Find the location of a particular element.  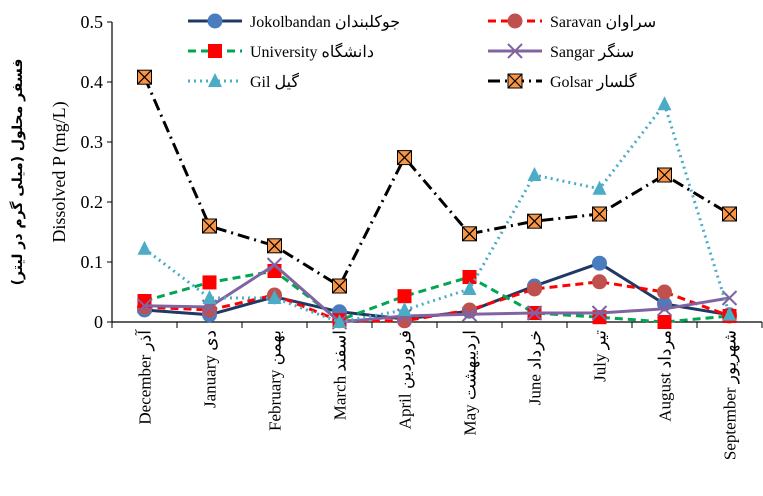

x-tick-label: June خرداد is located at coordinates (536, 367).